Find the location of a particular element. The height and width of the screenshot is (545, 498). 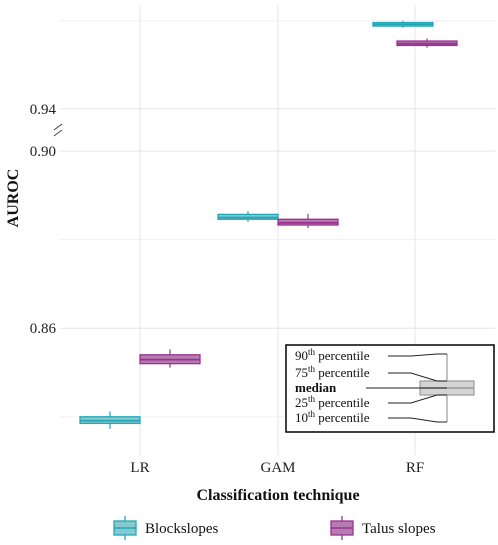

inset-label: 10th percentile is located at coordinates (332, 417).